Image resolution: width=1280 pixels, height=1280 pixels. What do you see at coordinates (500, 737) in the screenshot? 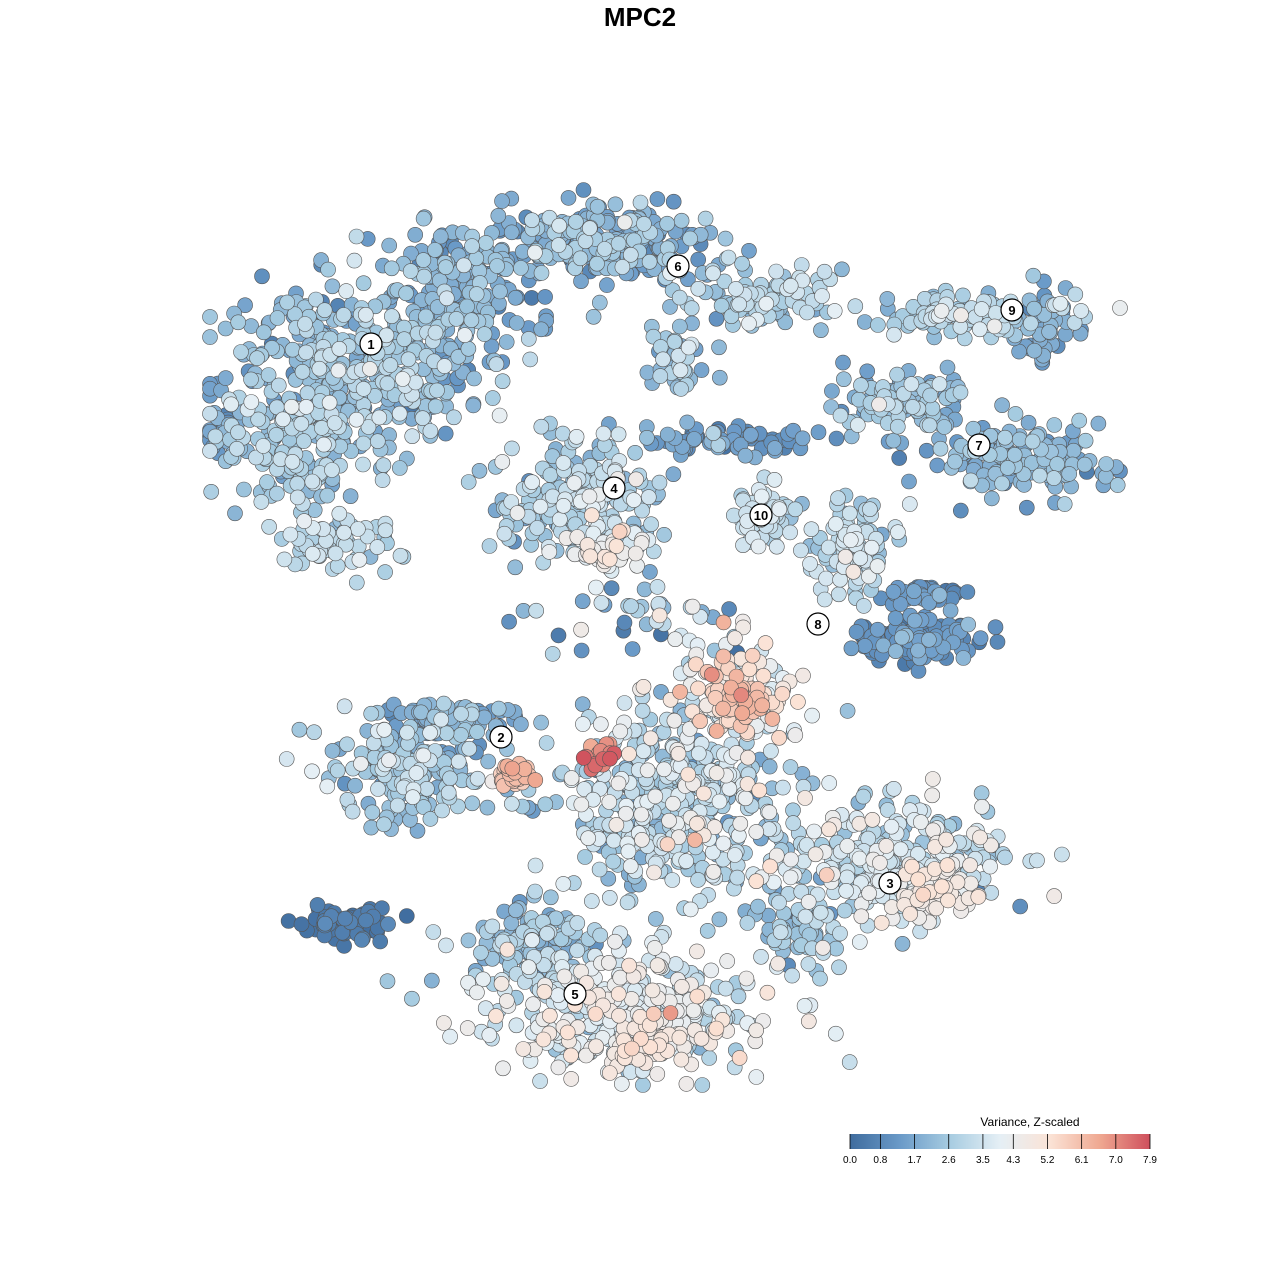
I see `cluster-label-text: 2` at bounding box center [500, 737].